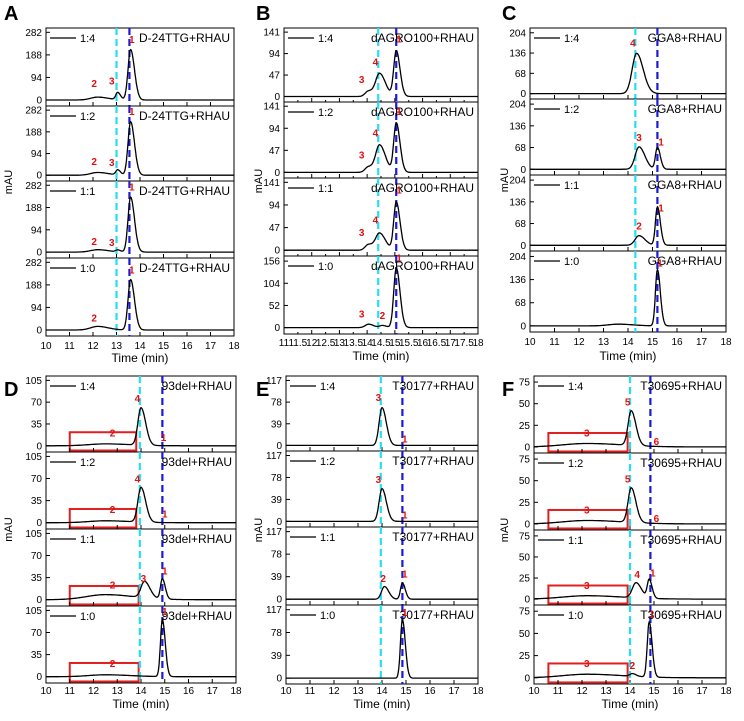 The width and height of the screenshot is (744, 721). I want to click on subplot-1-1: 0 25 50 75 1:1 T30695+RHAU 4 1 3, so click(623, 567).